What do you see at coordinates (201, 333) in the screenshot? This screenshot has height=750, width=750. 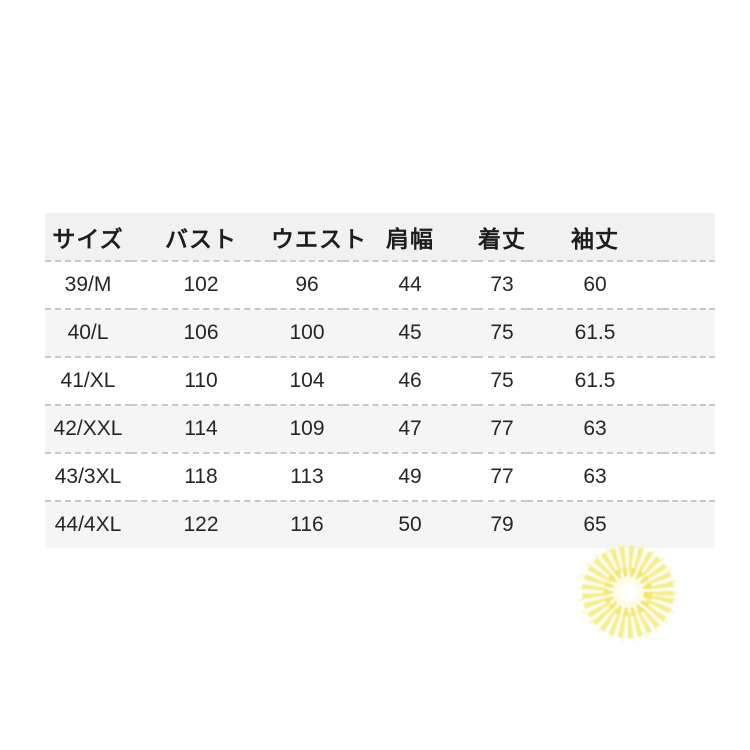 I see `table-cell: 106` at bounding box center [201, 333].